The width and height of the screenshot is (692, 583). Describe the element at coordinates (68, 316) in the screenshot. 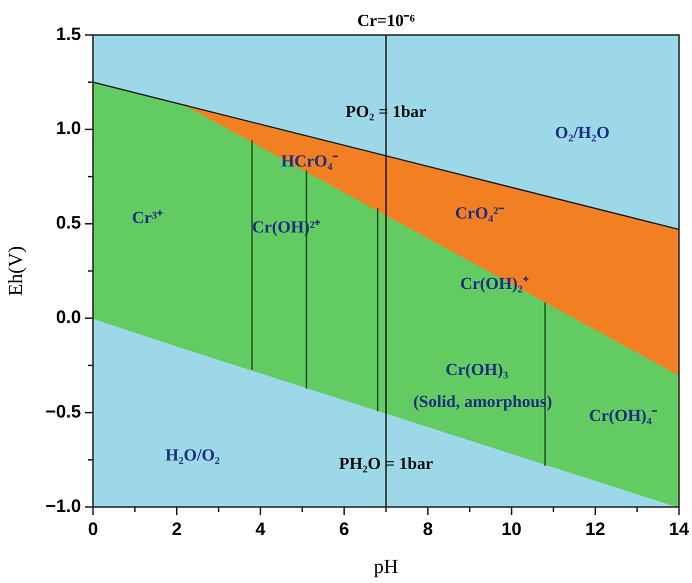

I see `y-tick-label: 0.0` at that location.